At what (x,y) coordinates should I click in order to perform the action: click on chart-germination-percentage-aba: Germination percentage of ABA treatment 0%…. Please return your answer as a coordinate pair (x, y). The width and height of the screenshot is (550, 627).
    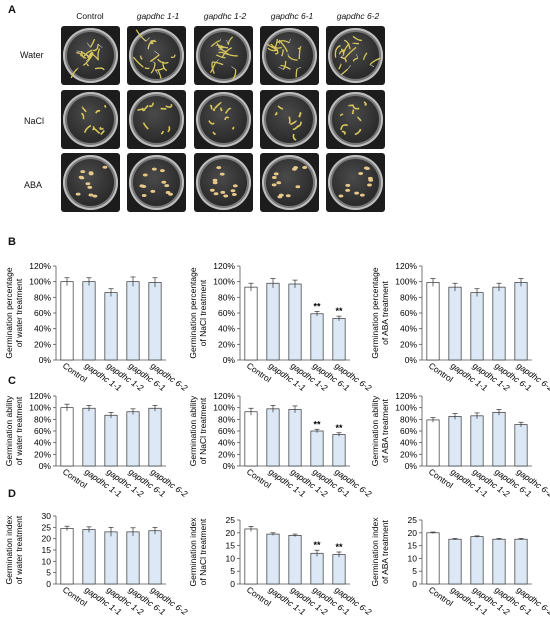
    Looking at the image, I should click on (460, 327).